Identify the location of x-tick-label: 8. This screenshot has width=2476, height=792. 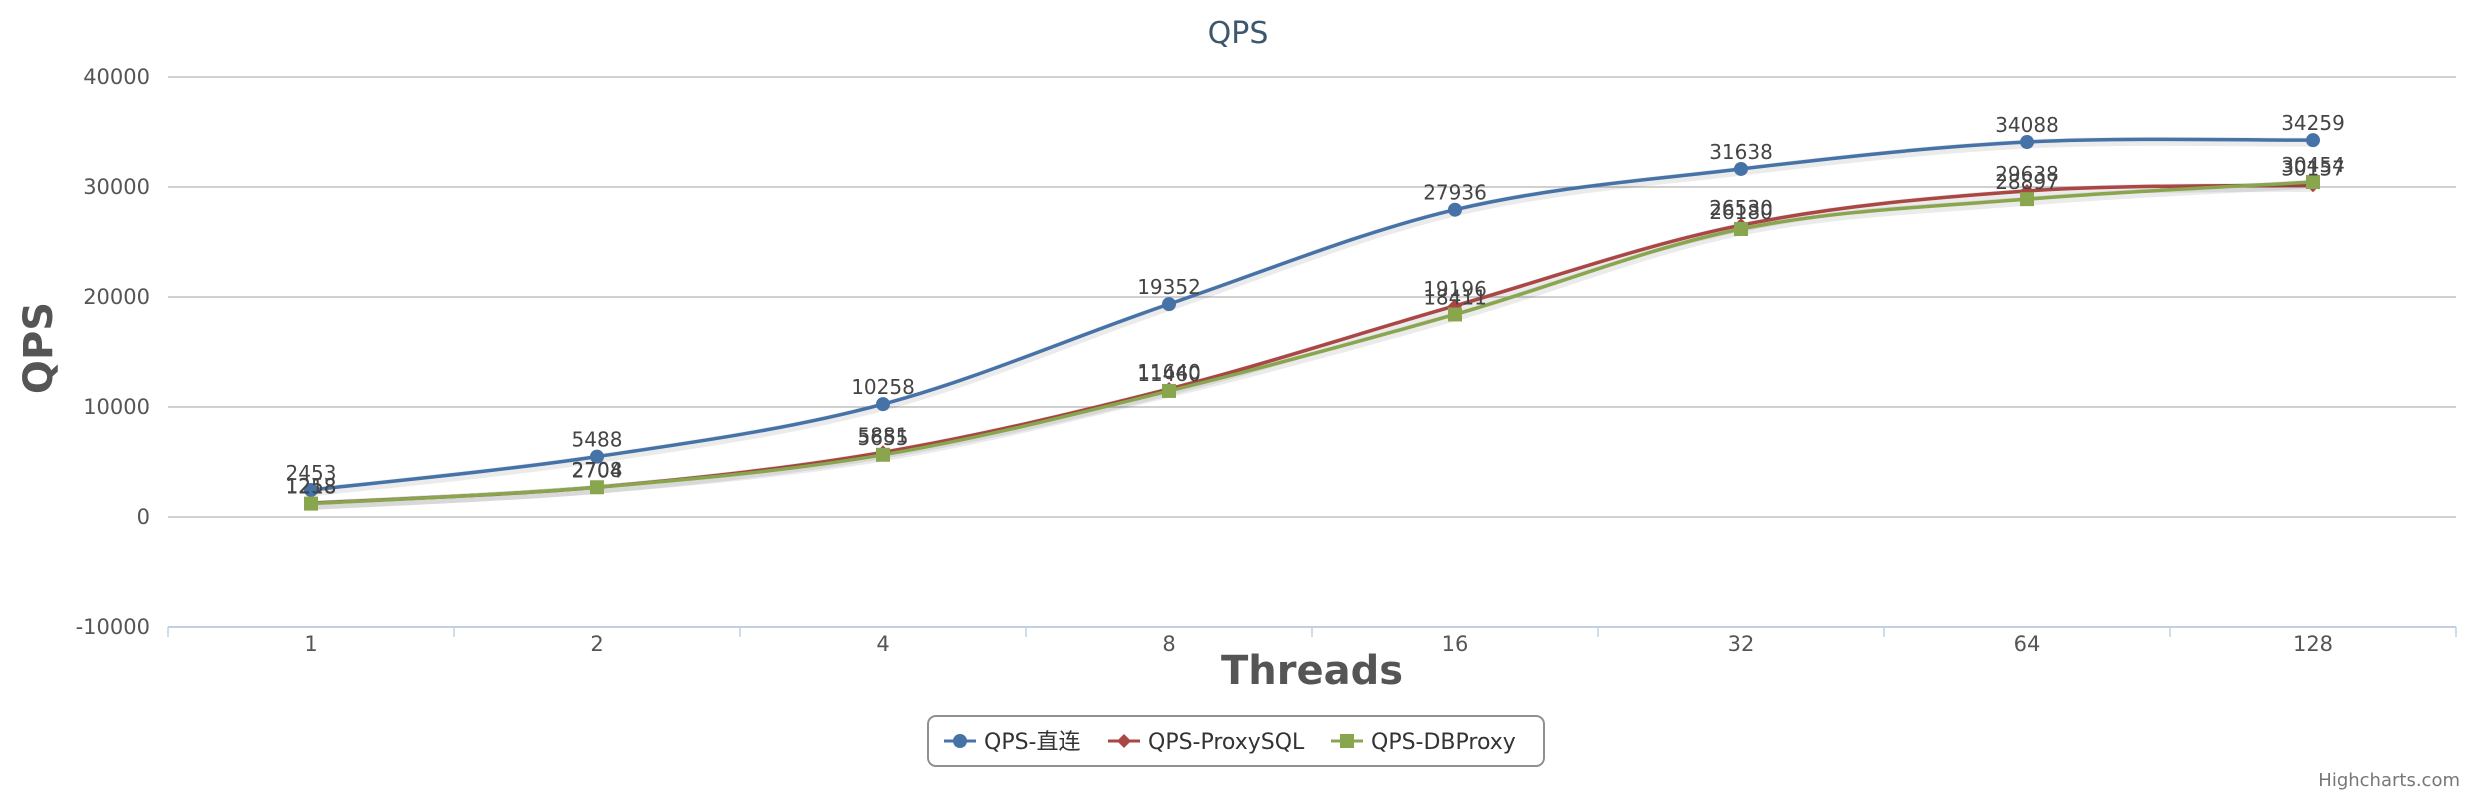
(1168, 644).